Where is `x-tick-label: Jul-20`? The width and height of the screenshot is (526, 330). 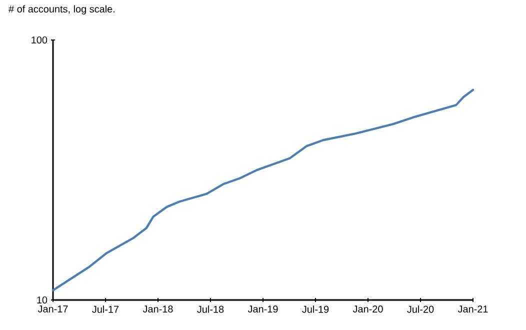 x-tick-label: Jul-20 is located at coordinates (420, 309).